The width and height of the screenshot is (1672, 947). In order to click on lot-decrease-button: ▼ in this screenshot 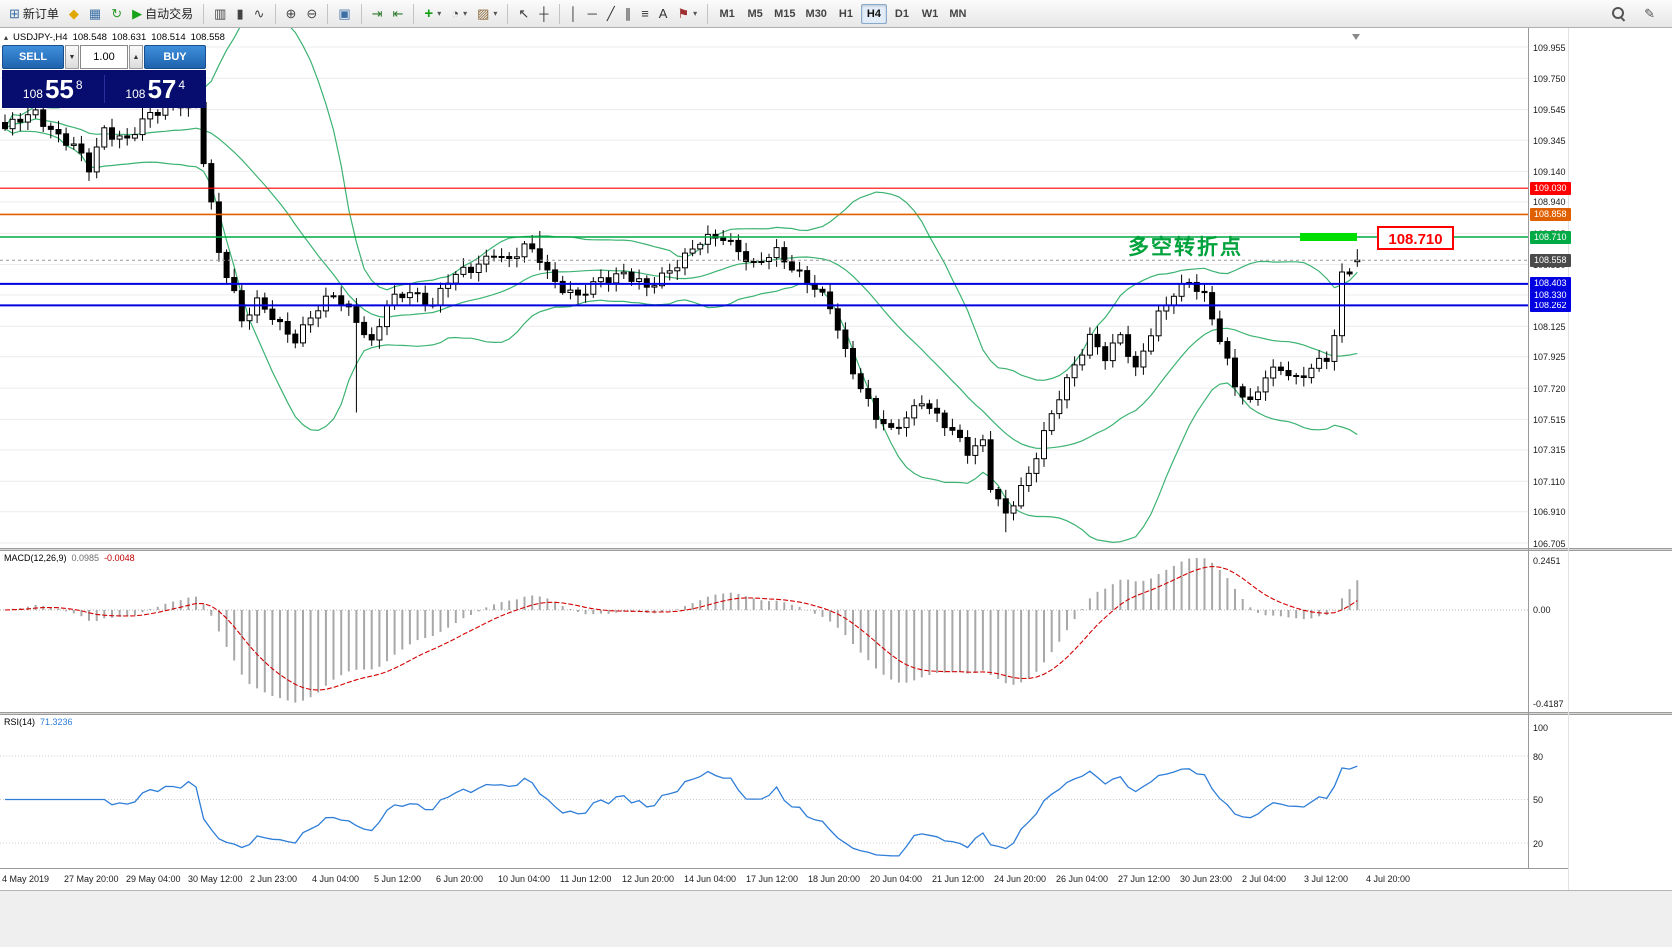, I will do `click(72, 57)`.